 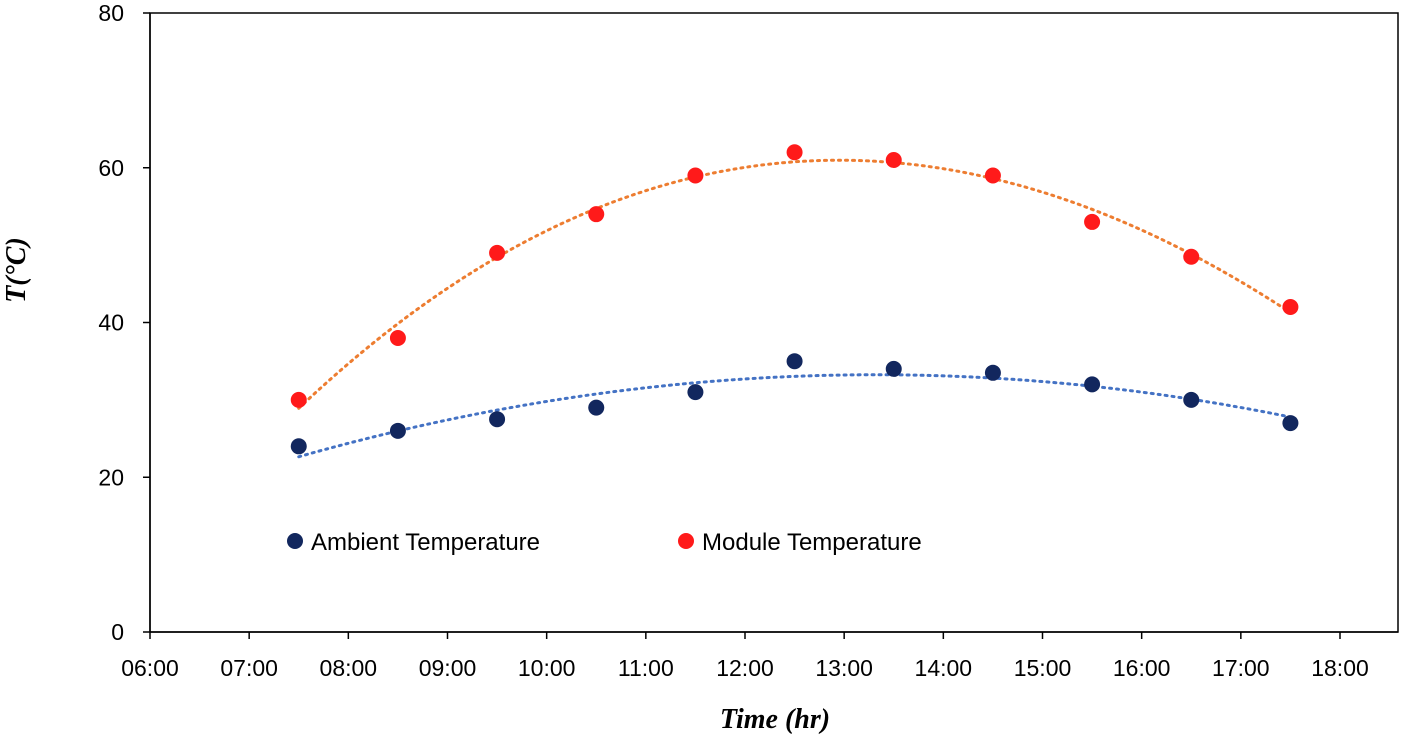 What do you see at coordinates (117, 632) in the screenshot?
I see `y-tick-label: 0` at bounding box center [117, 632].